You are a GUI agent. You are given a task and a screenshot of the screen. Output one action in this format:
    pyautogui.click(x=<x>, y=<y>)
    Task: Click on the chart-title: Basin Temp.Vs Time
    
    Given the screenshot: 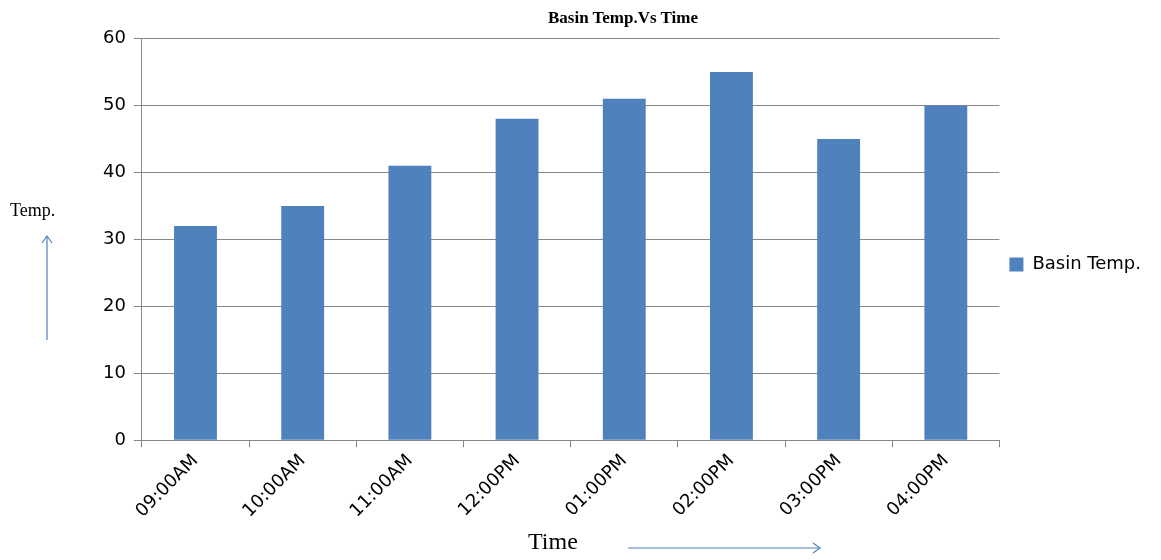 What is the action you would take?
    pyautogui.click(x=623, y=17)
    